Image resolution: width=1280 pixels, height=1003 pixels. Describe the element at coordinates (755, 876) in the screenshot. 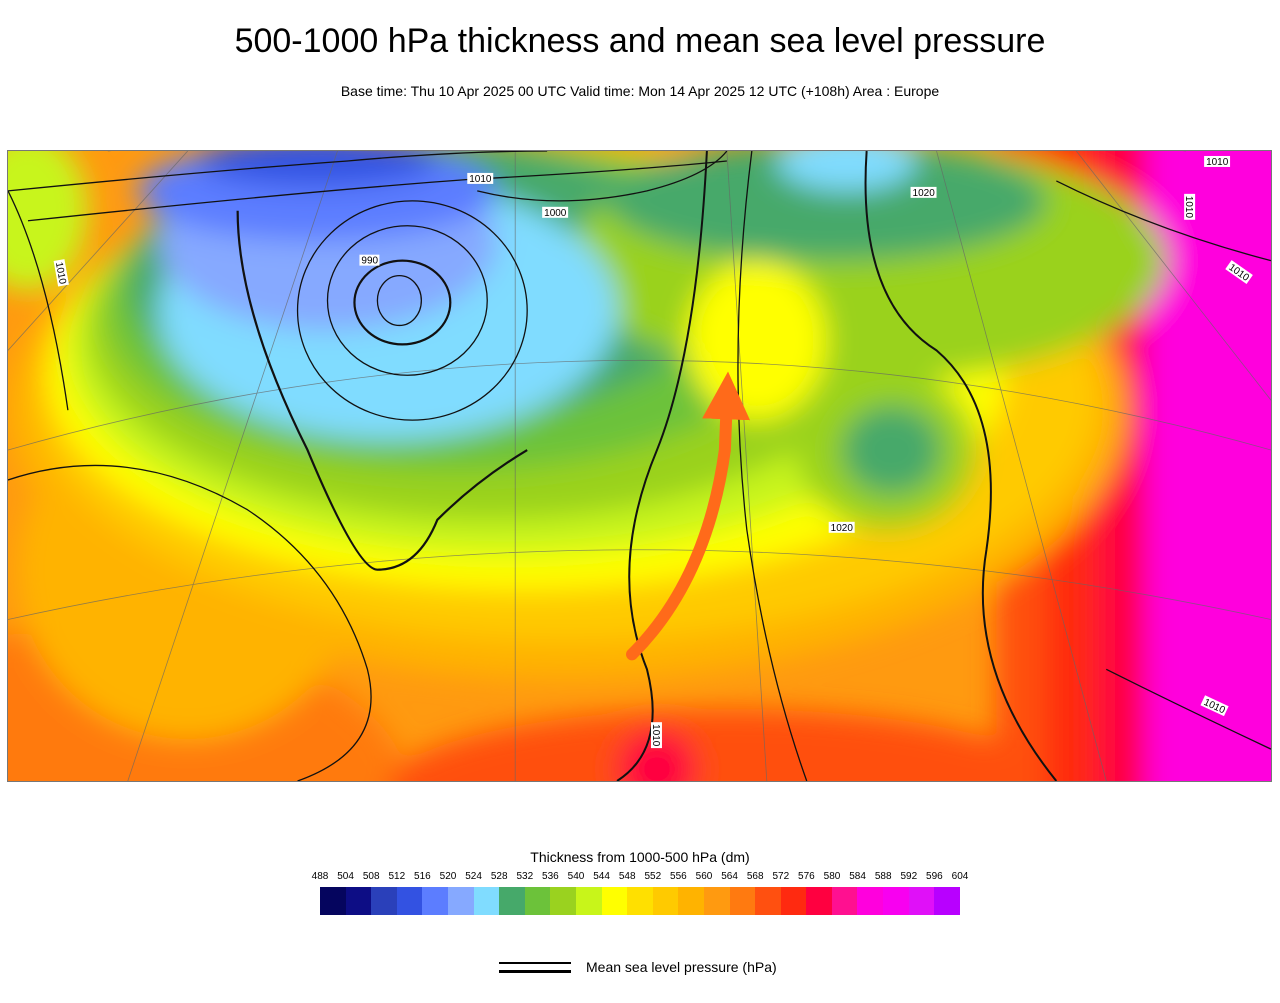

I see `colorbar-tick-label: 568` at that location.